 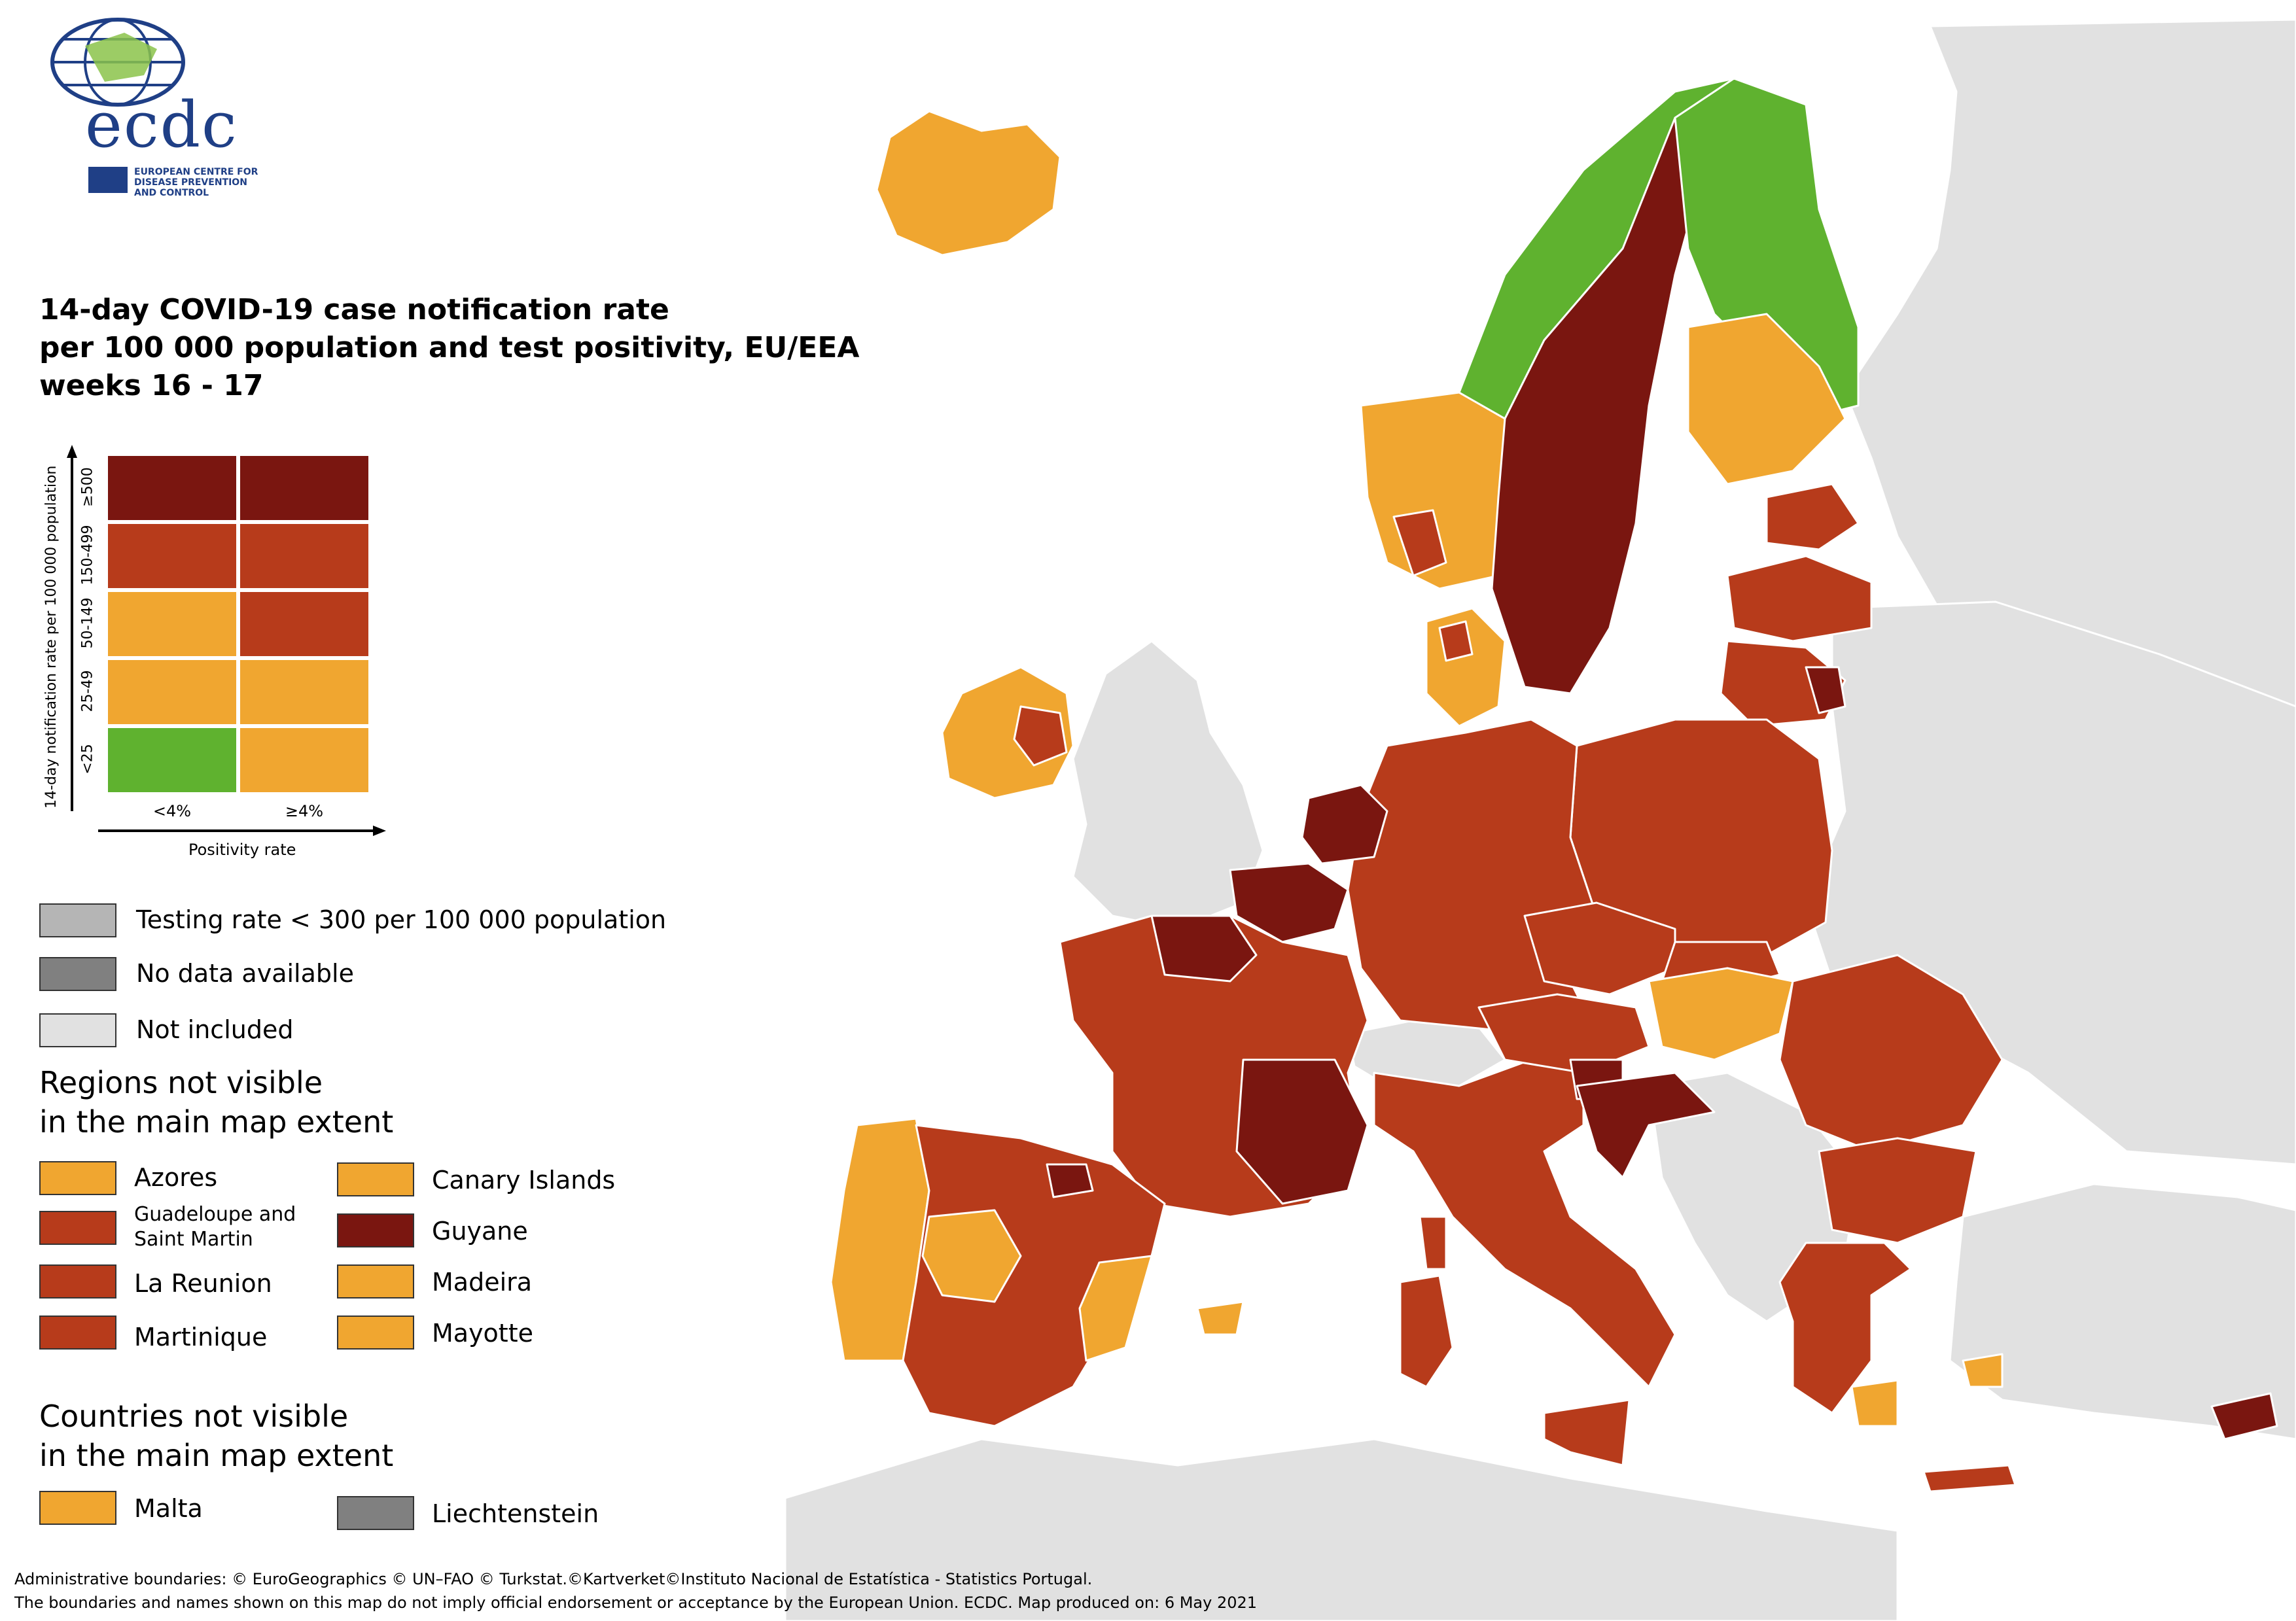 What do you see at coordinates (515, 1513) in the screenshot?
I see `legend-label-liechtenstein: Liechtenstein` at bounding box center [515, 1513].